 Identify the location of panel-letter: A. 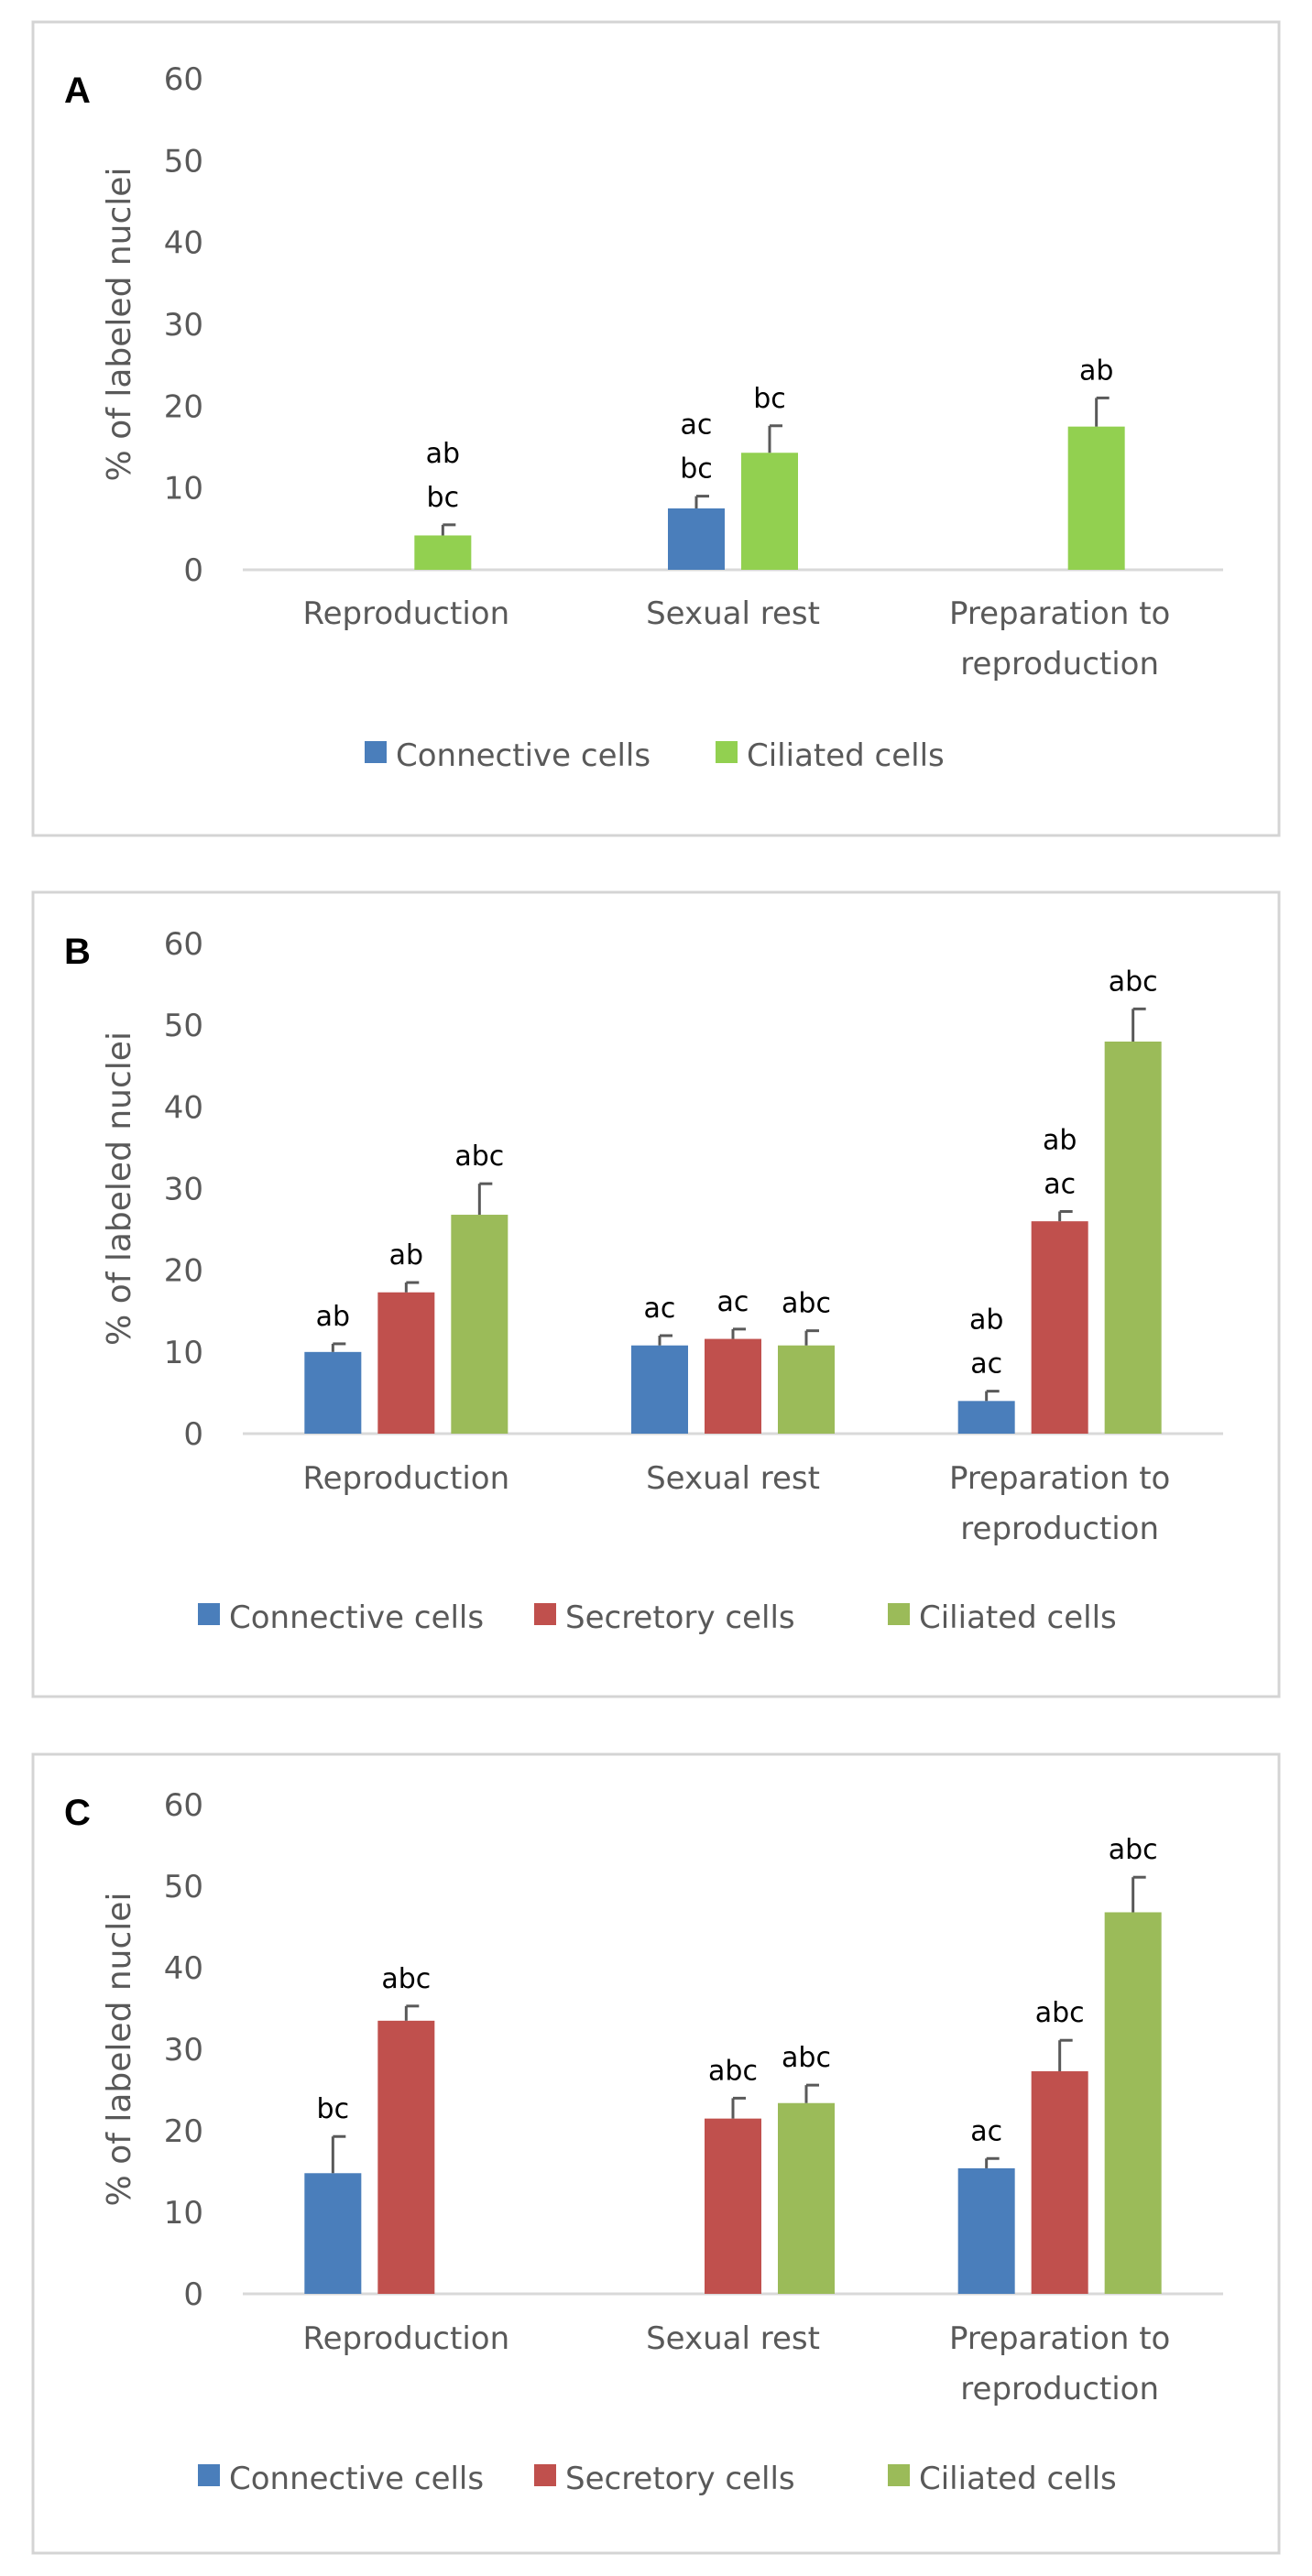
(78, 91).